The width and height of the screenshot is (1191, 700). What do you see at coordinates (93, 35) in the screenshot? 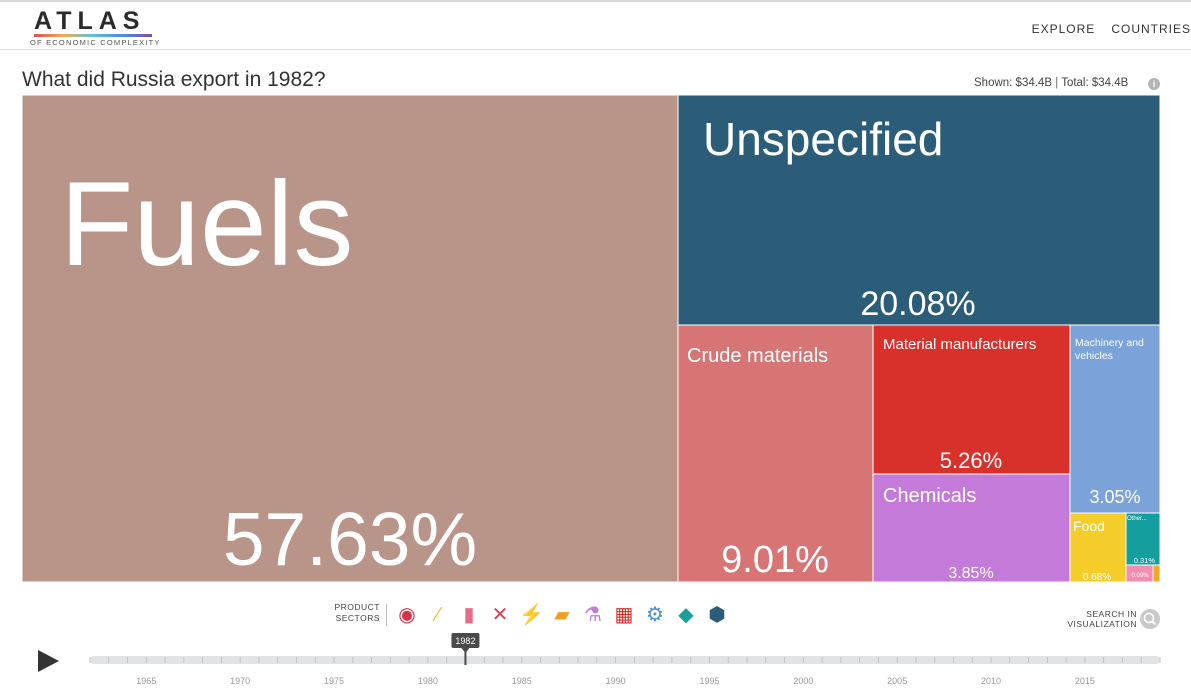
I see `logo-color-bar` at bounding box center [93, 35].